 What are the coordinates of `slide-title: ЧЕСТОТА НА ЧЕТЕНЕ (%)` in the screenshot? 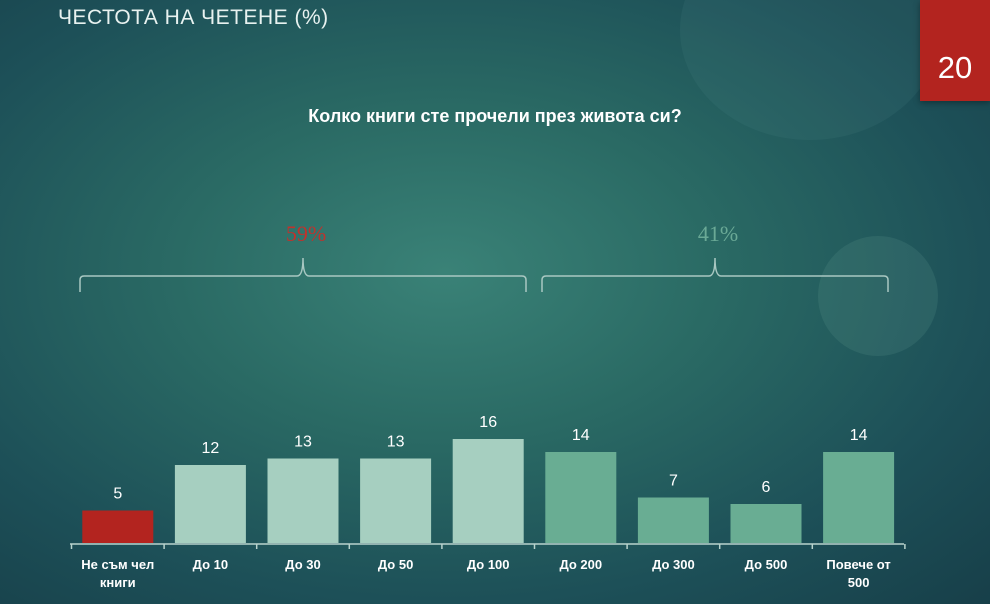 It's located at (193, 17).